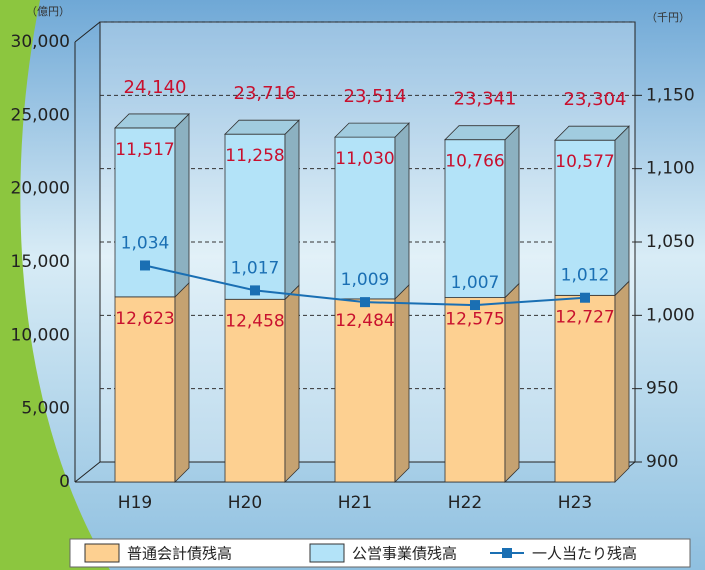  Describe the element at coordinates (474, 162) in the screenshot. I see `segment-label: 10,766` at that location.